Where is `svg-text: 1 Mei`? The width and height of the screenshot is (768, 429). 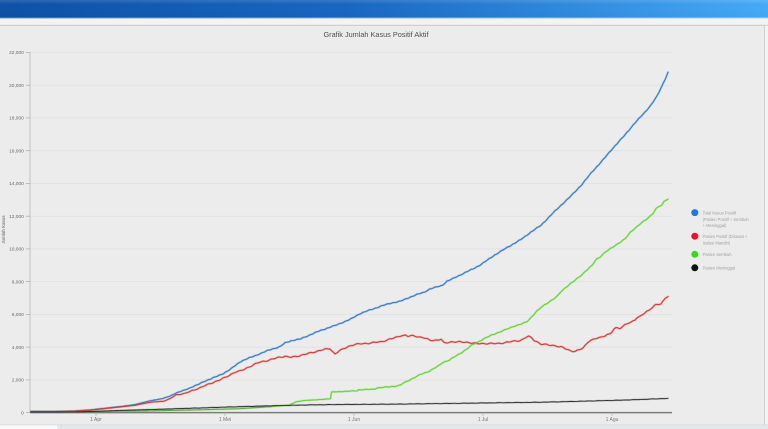 svg-text: 1 Mei is located at coordinates (225, 420).